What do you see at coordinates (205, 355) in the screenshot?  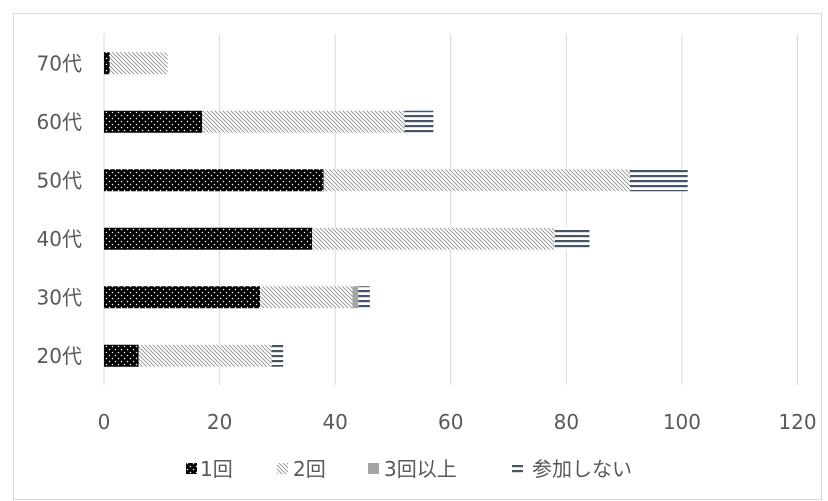 I see `bar-segment-2回-20代` at bounding box center [205, 355].